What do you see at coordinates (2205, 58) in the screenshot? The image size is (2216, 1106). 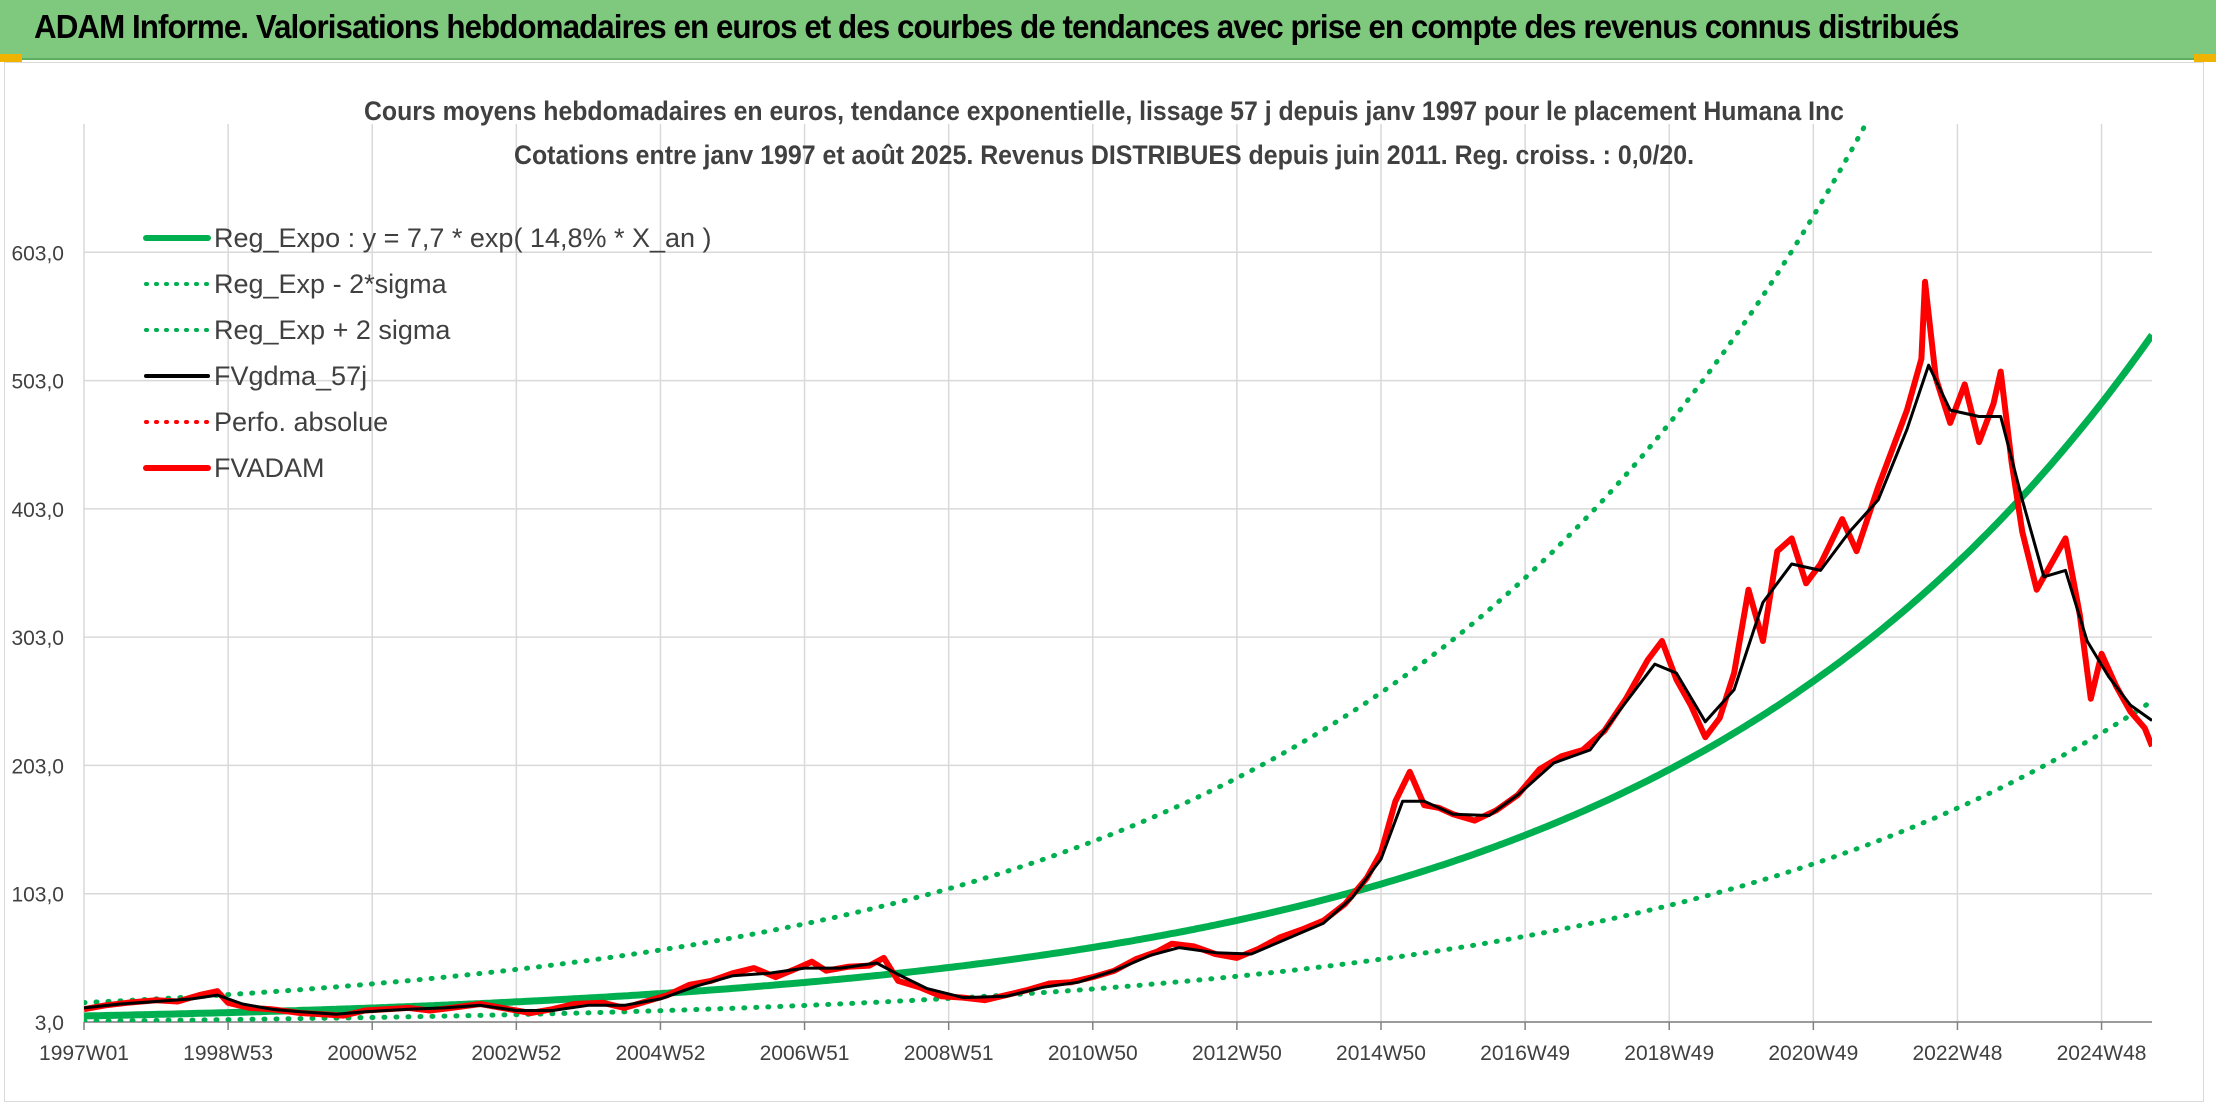 I see `banner-corner-right` at bounding box center [2205, 58].